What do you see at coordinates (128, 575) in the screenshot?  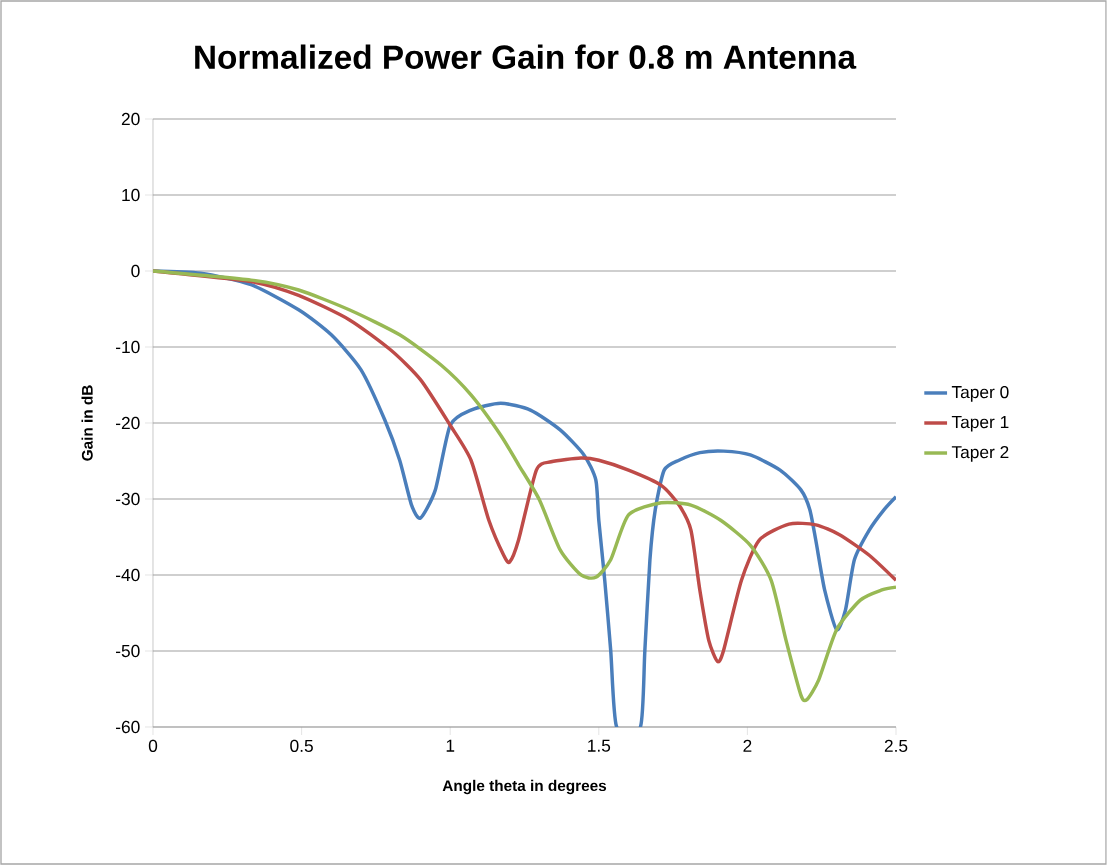 I see `y-tick-label: -40` at bounding box center [128, 575].